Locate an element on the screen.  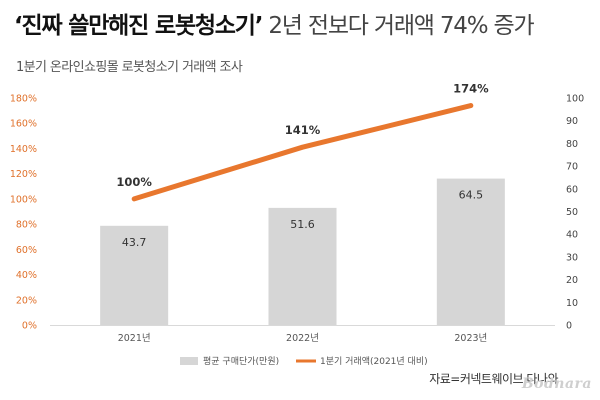
right-axis-tick: 90 is located at coordinates (572, 121).